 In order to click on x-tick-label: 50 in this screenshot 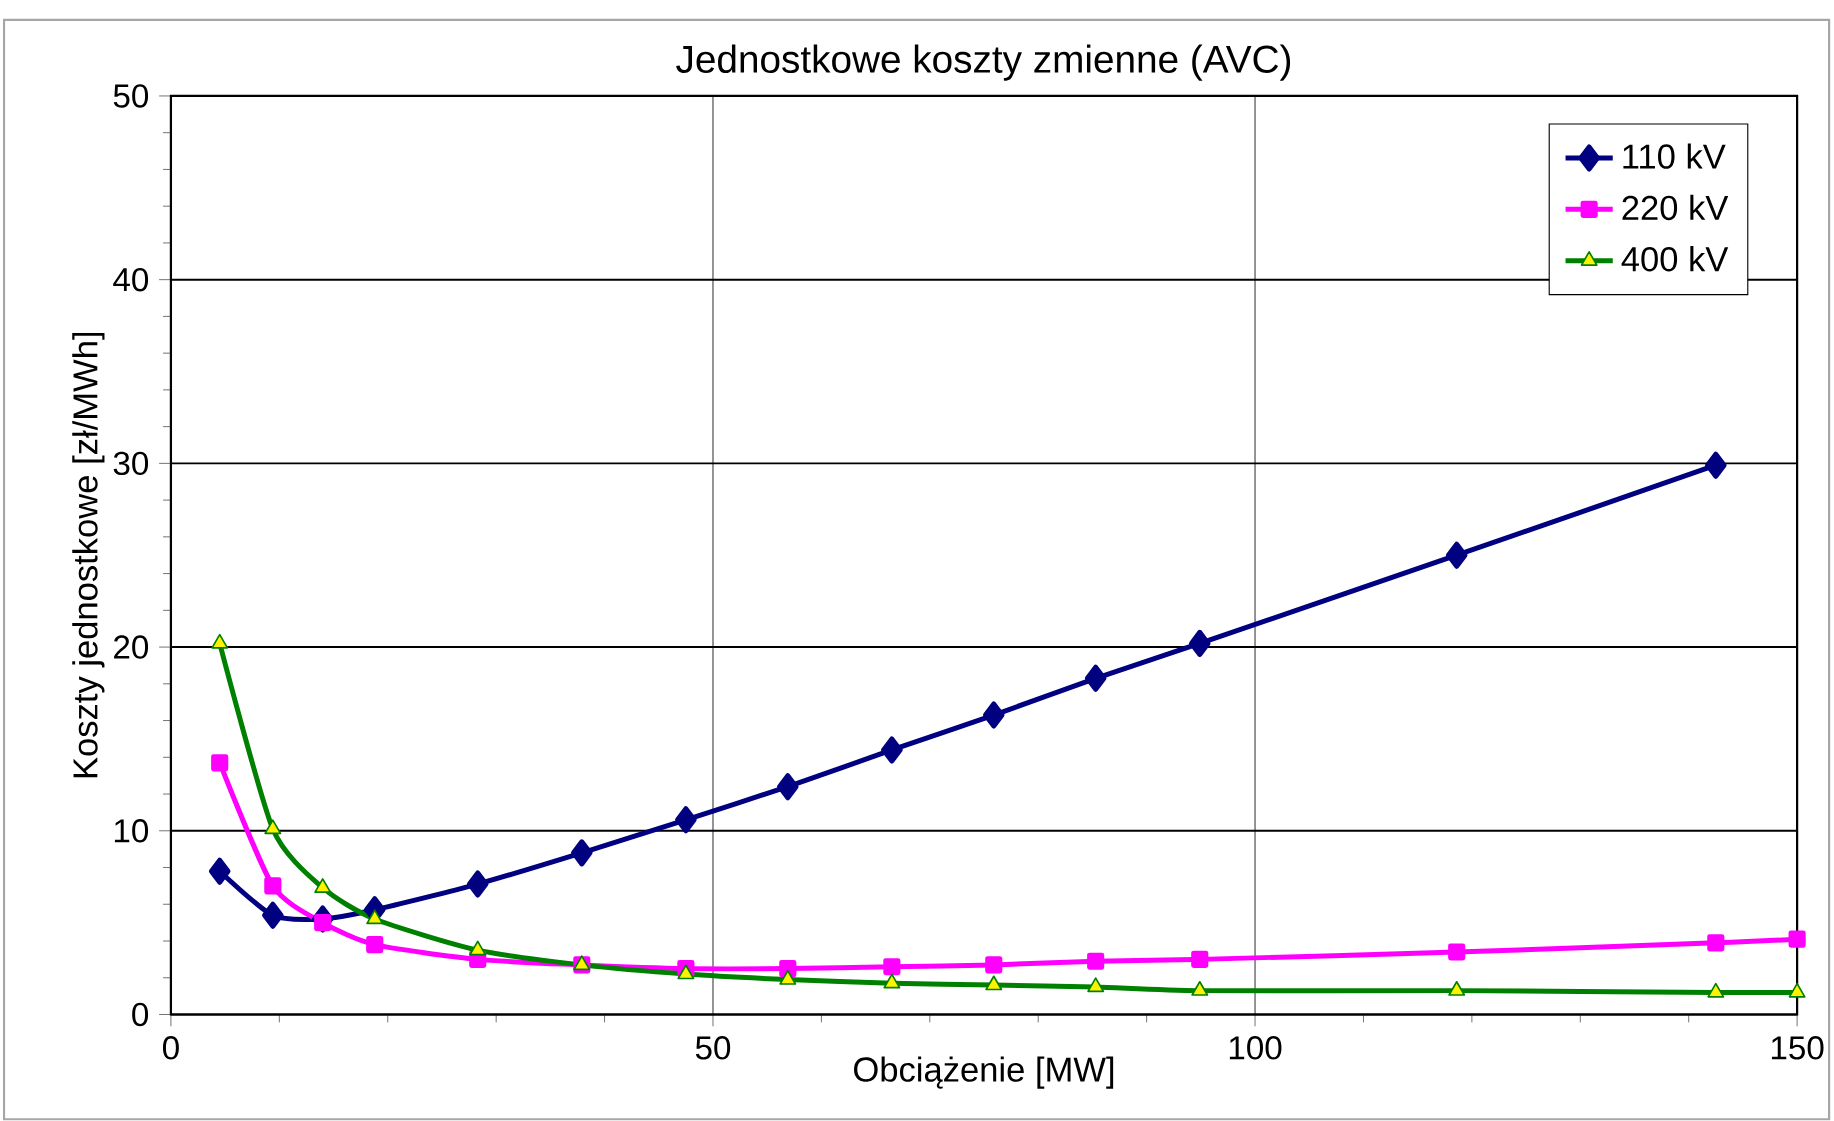, I will do `click(713, 1048)`.